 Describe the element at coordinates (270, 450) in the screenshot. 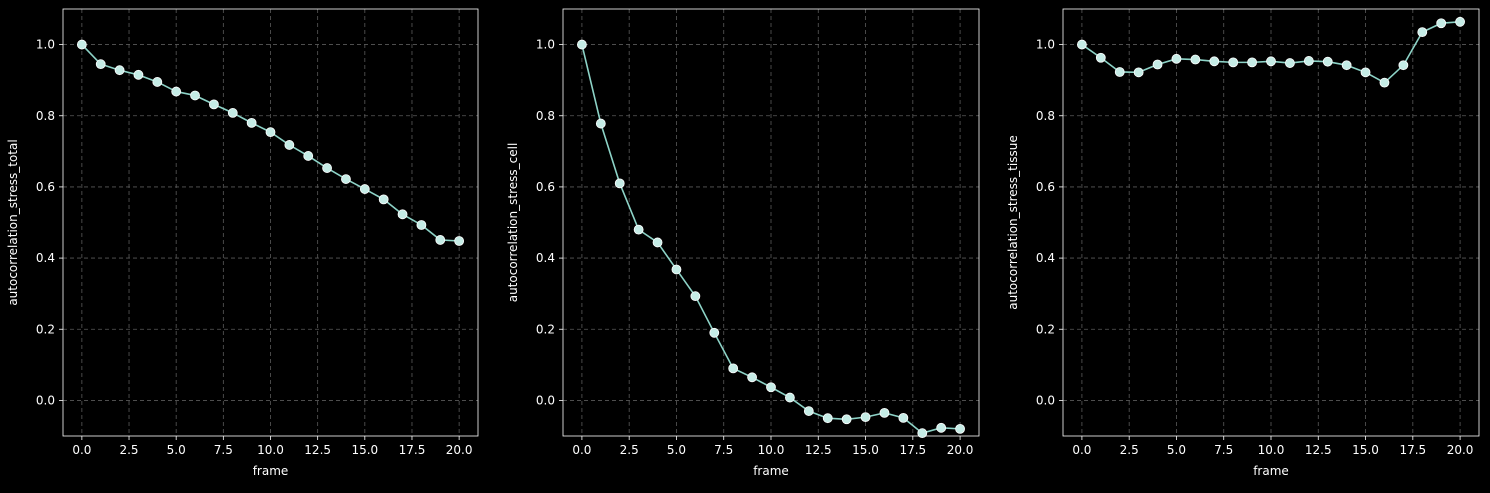

I see `chart-1-xtick-label: 10.0` at that location.